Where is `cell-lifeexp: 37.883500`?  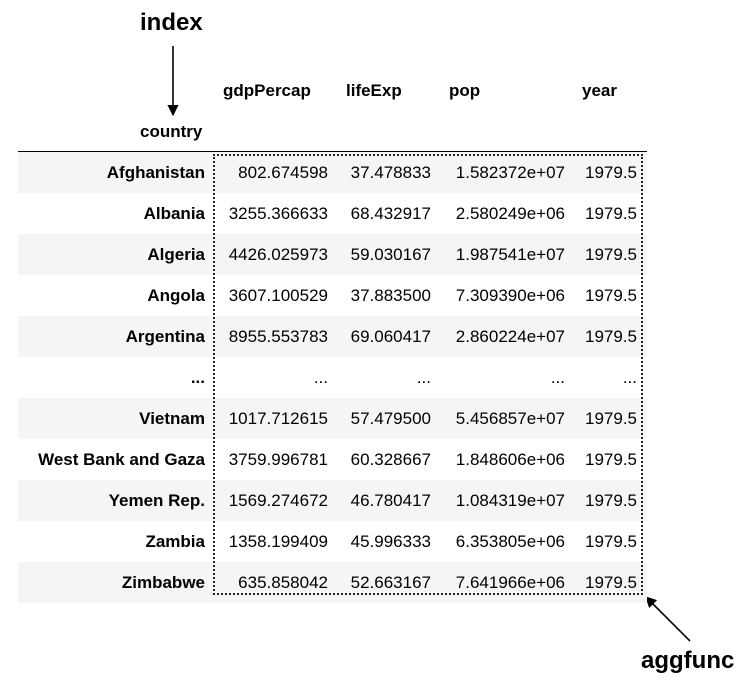 cell-lifeexp: 37.883500 is located at coordinates (390, 295).